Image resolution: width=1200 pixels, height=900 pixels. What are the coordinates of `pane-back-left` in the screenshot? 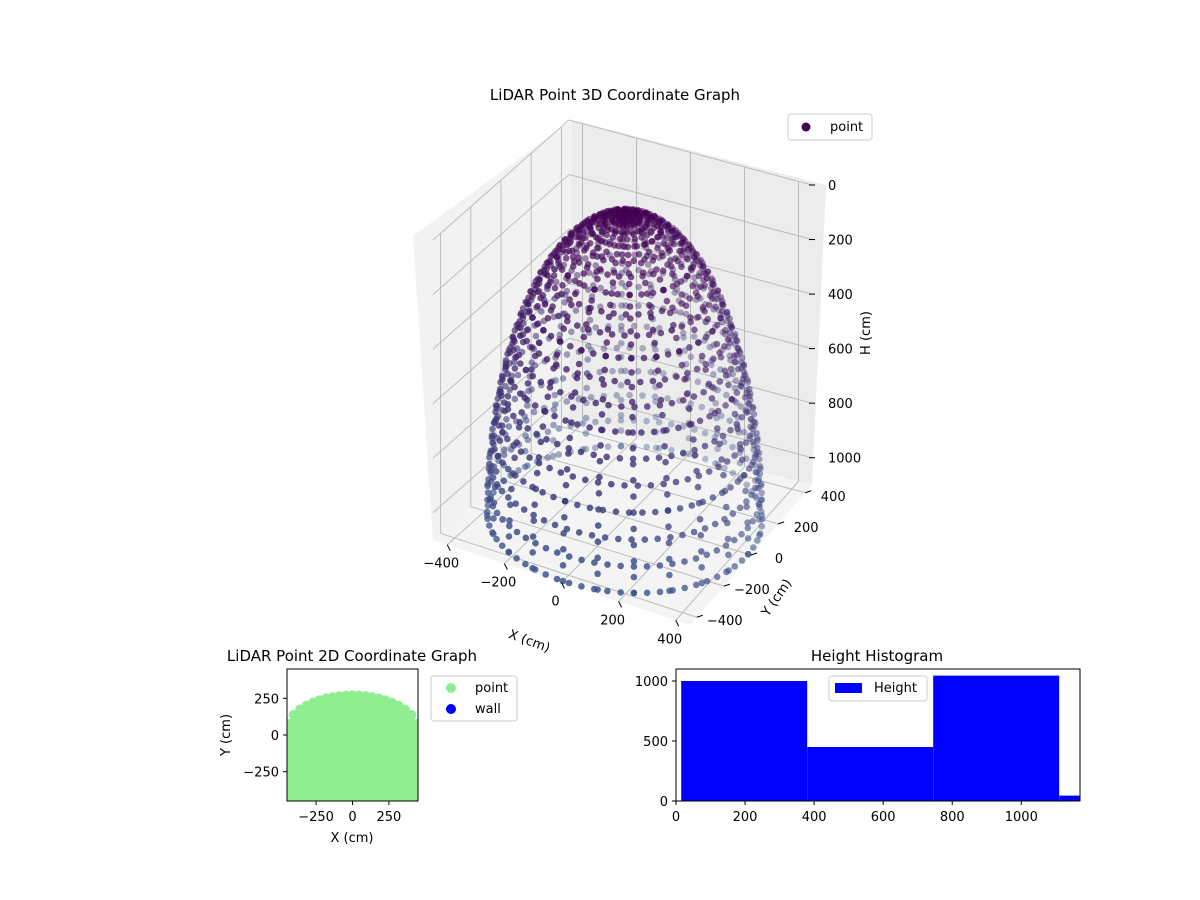 It's located at (492, 330).